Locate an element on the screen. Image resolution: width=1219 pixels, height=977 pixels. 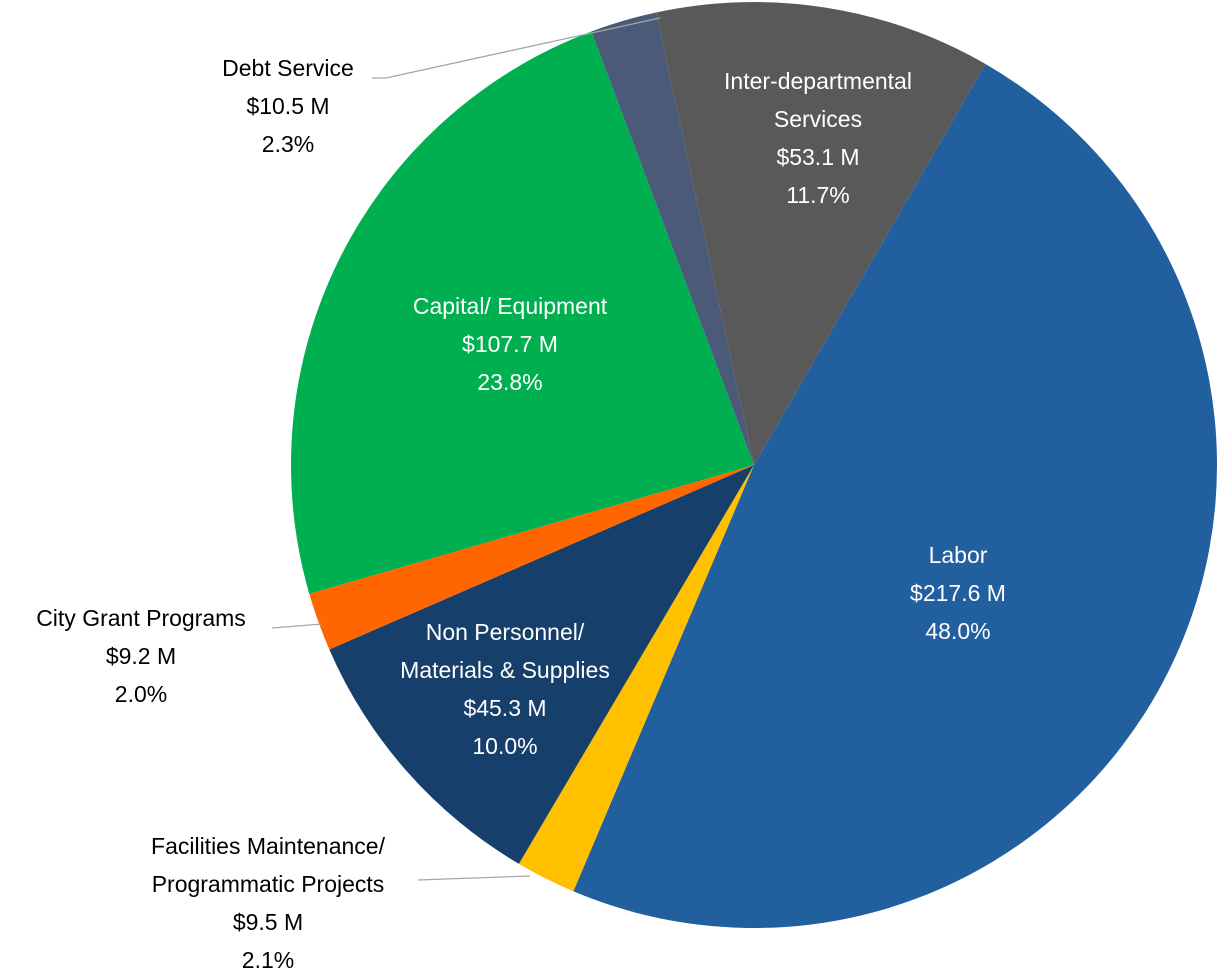
slice-label: Capital/ Equipment is located at coordinates (510, 306).